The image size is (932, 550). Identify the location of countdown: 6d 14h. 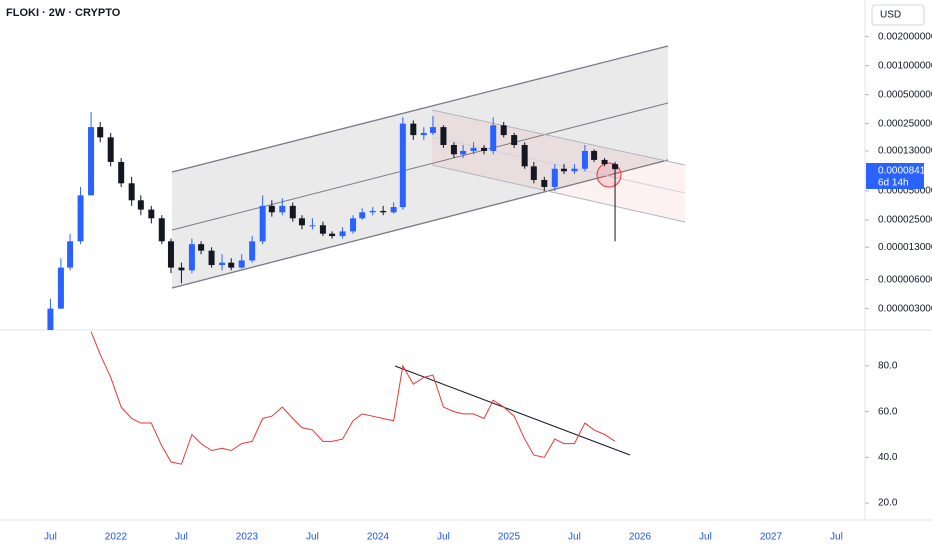
(893, 183).